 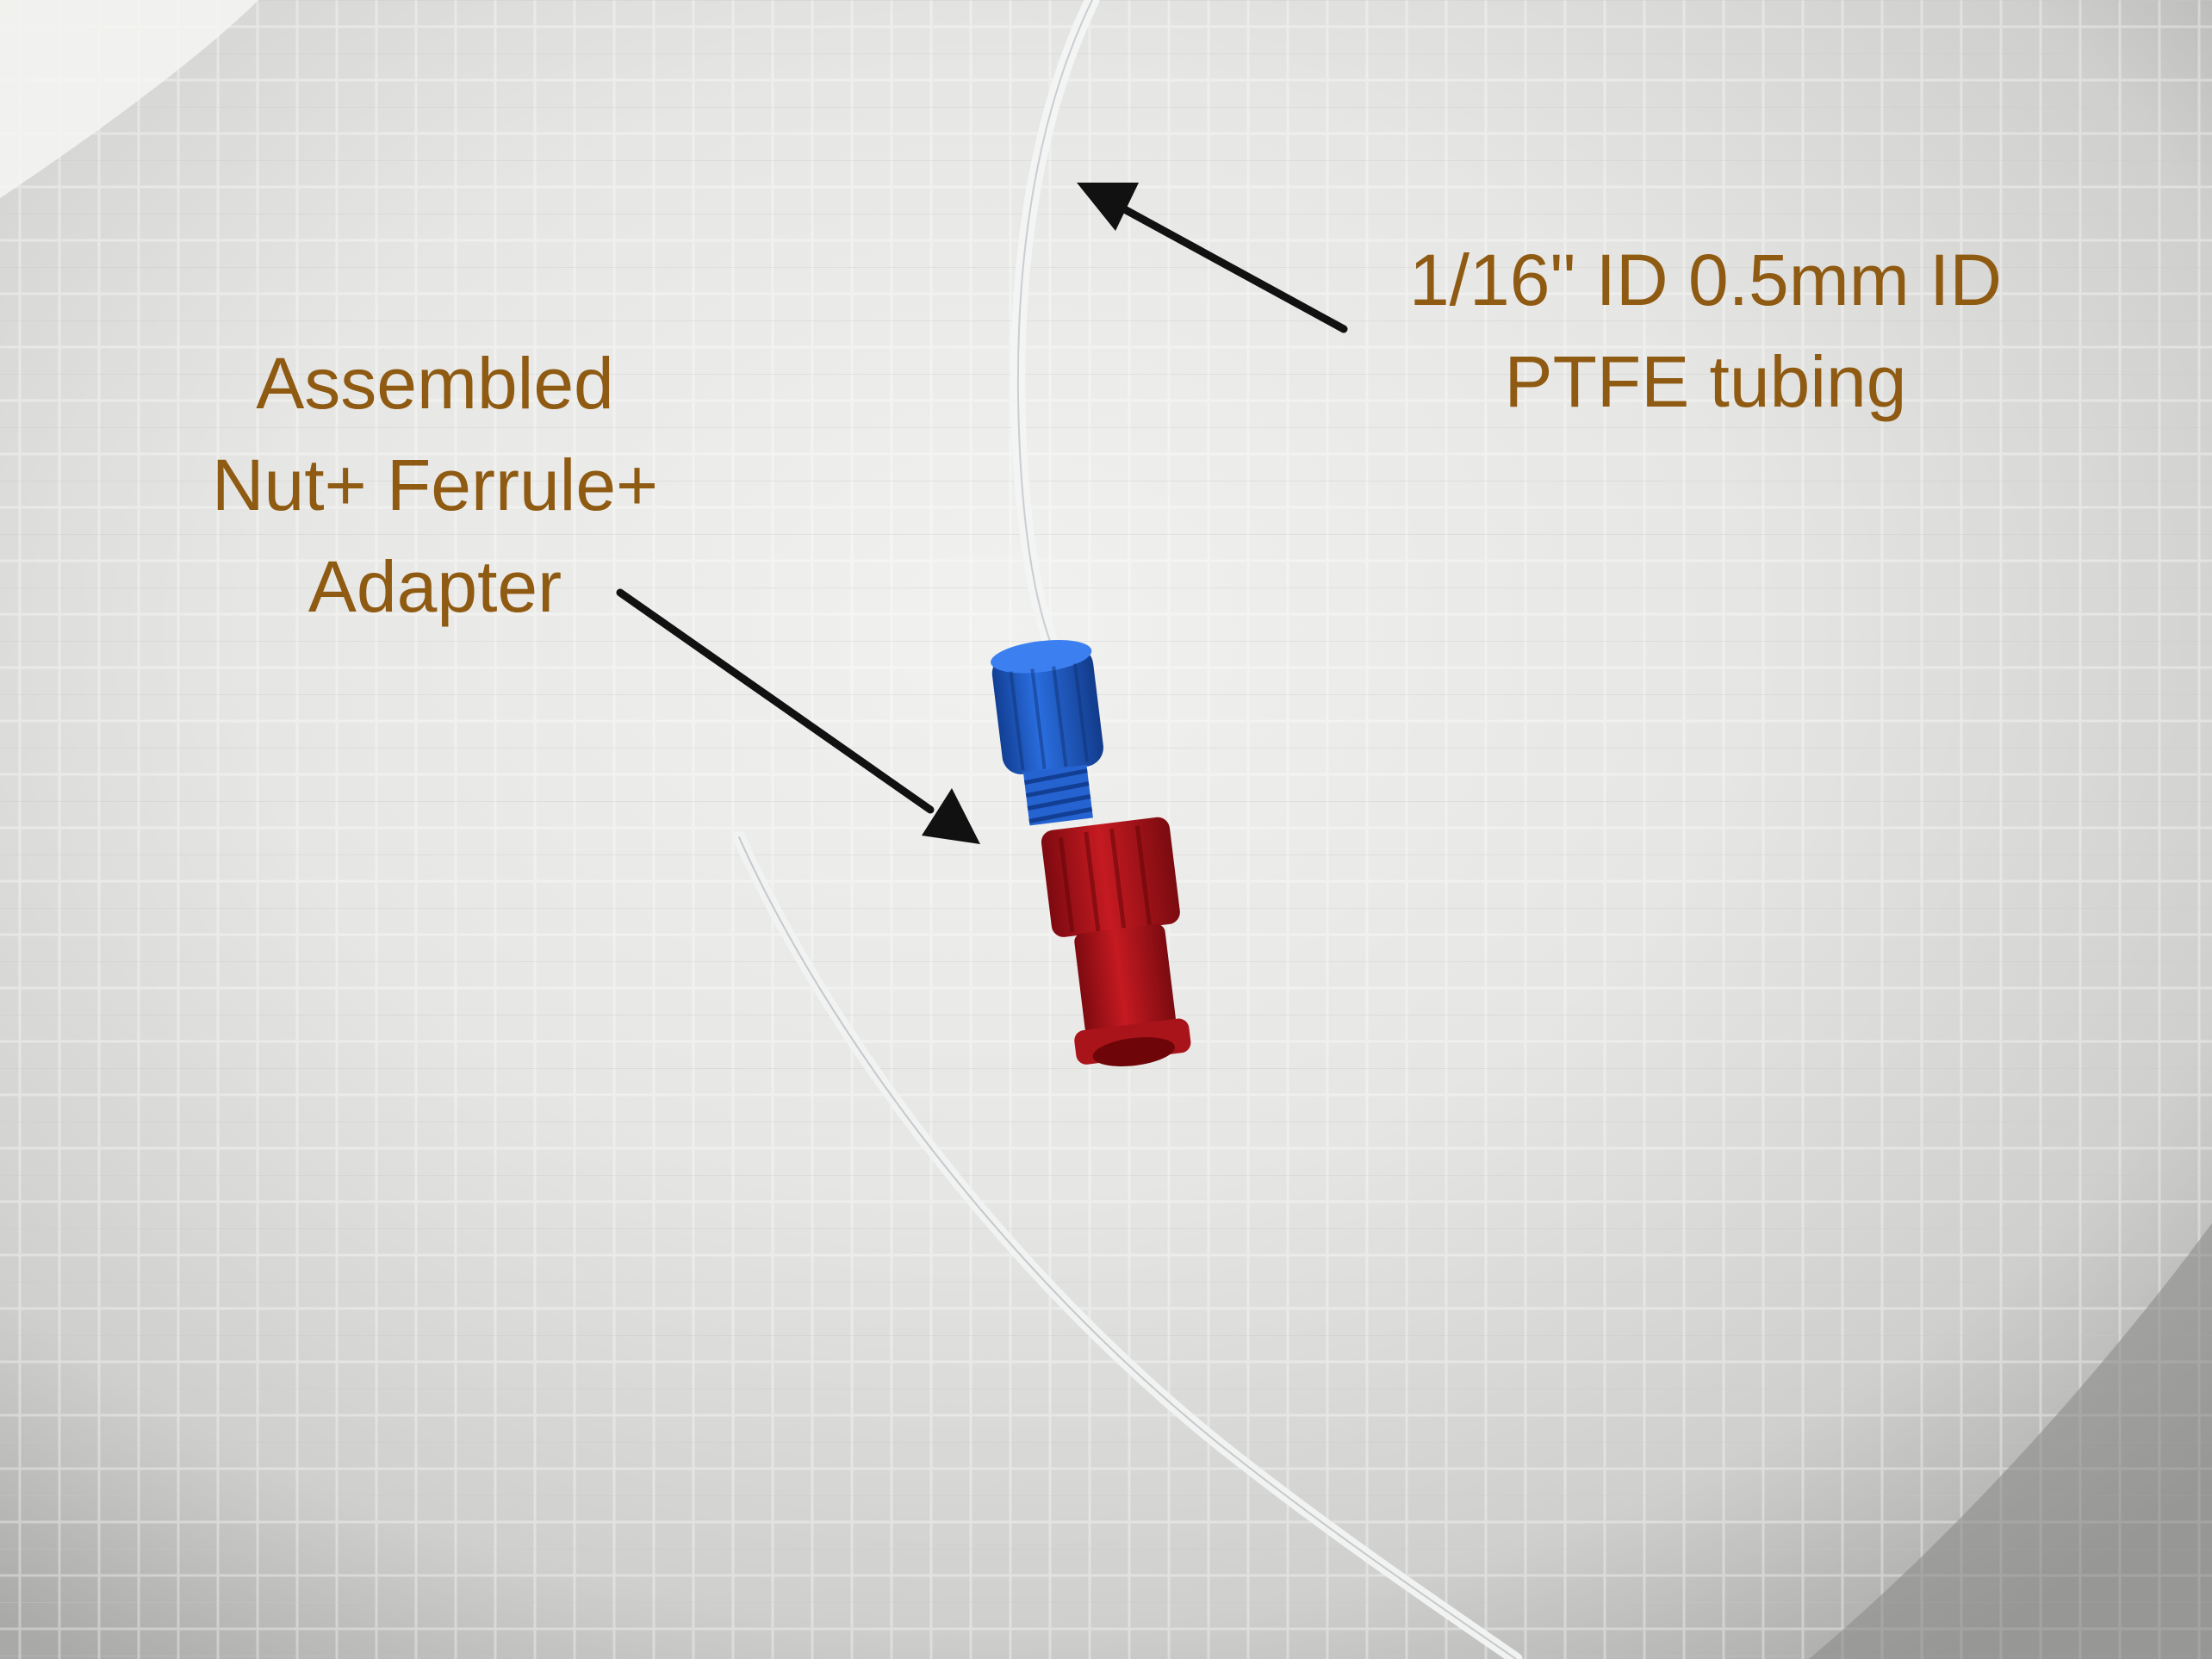 I want to click on assembly-annotation-line2: Nut+ Ferrule+, so click(x=435, y=485).